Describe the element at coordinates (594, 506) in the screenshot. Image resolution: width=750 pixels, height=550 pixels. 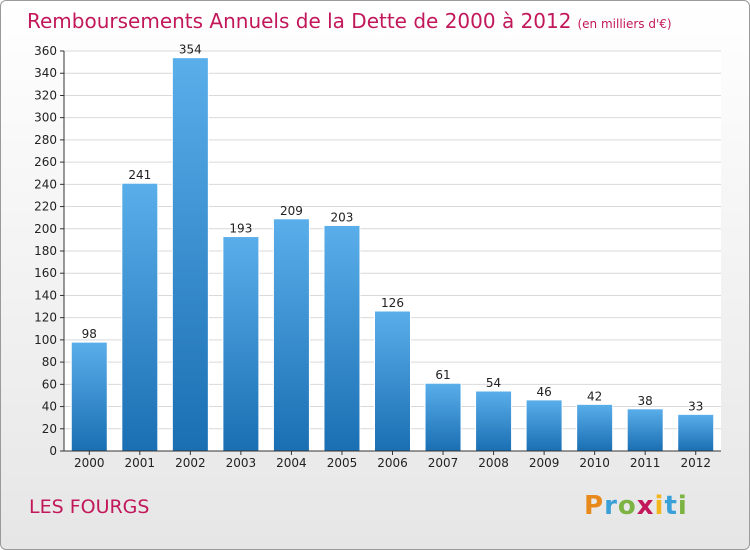
I see `logo-letter: P` at that location.